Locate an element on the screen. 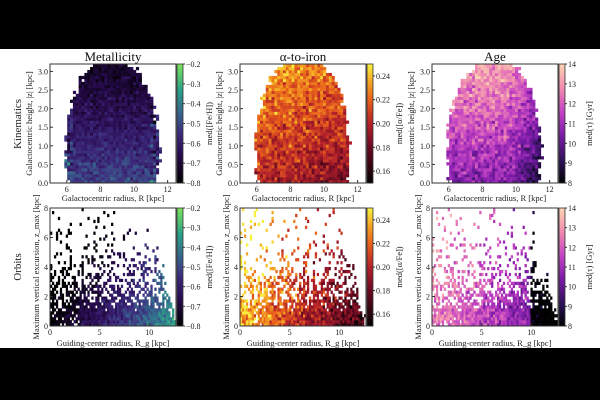 Image resolution: width=600 pixels, height=400 pixels. y-tick-label: 0.0 is located at coordinates (425, 183).